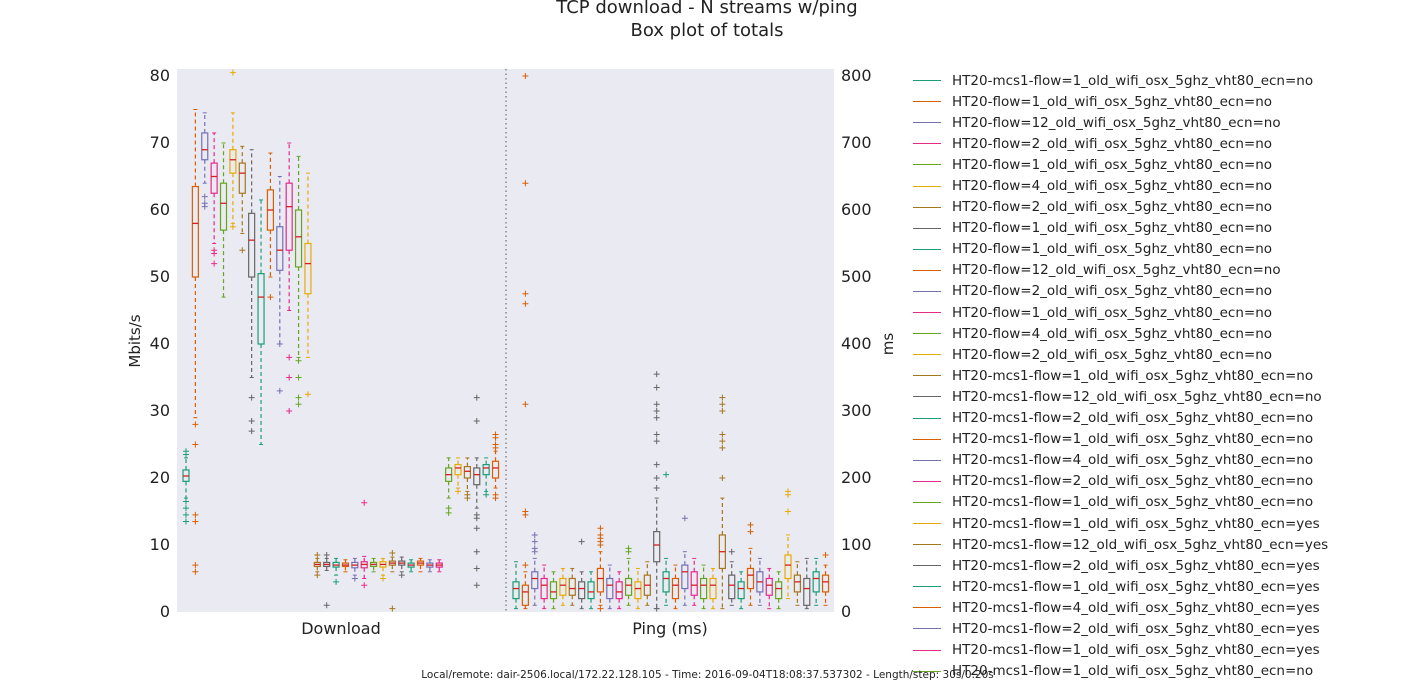 This screenshot has height=682, width=1415. I want to click on chart-subtitle: Box plot of totals, so click(707, 30).